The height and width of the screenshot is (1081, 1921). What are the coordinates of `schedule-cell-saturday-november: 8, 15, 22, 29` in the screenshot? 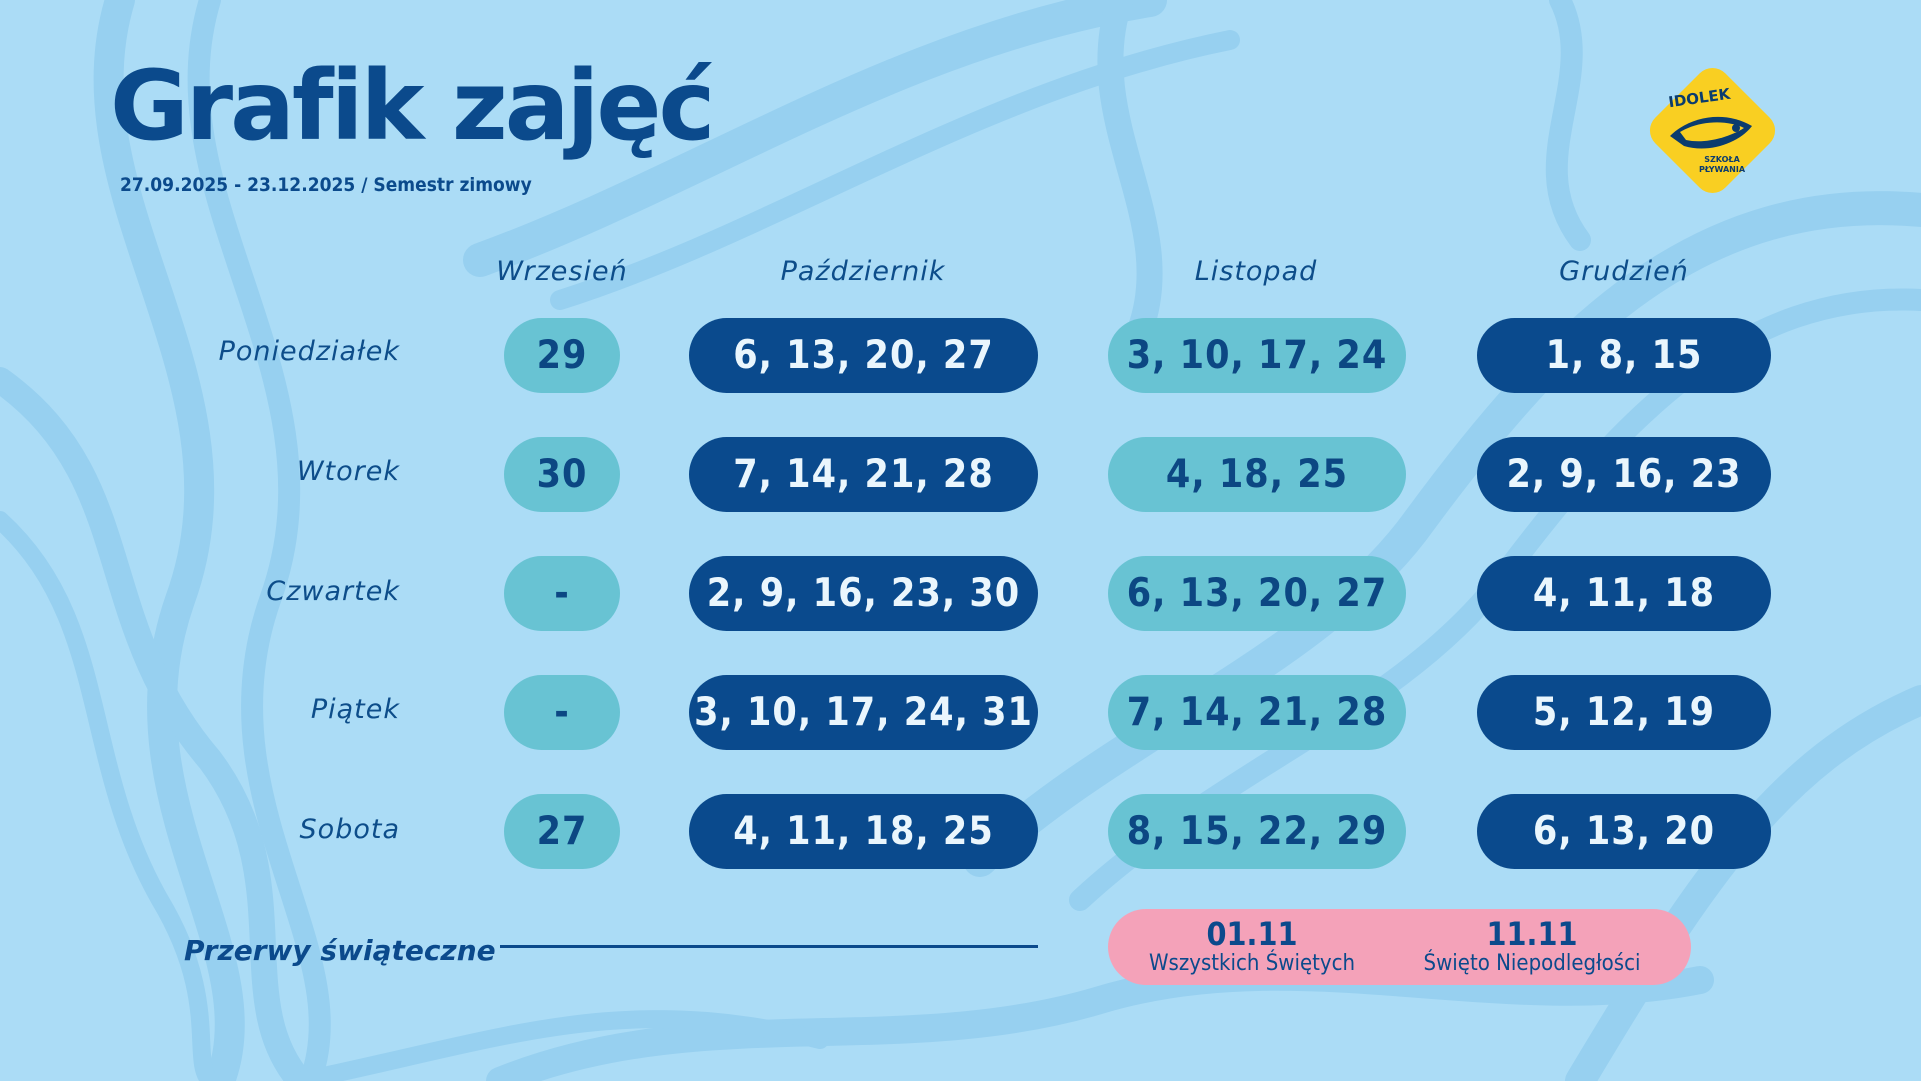 It's located at (1257, 831).